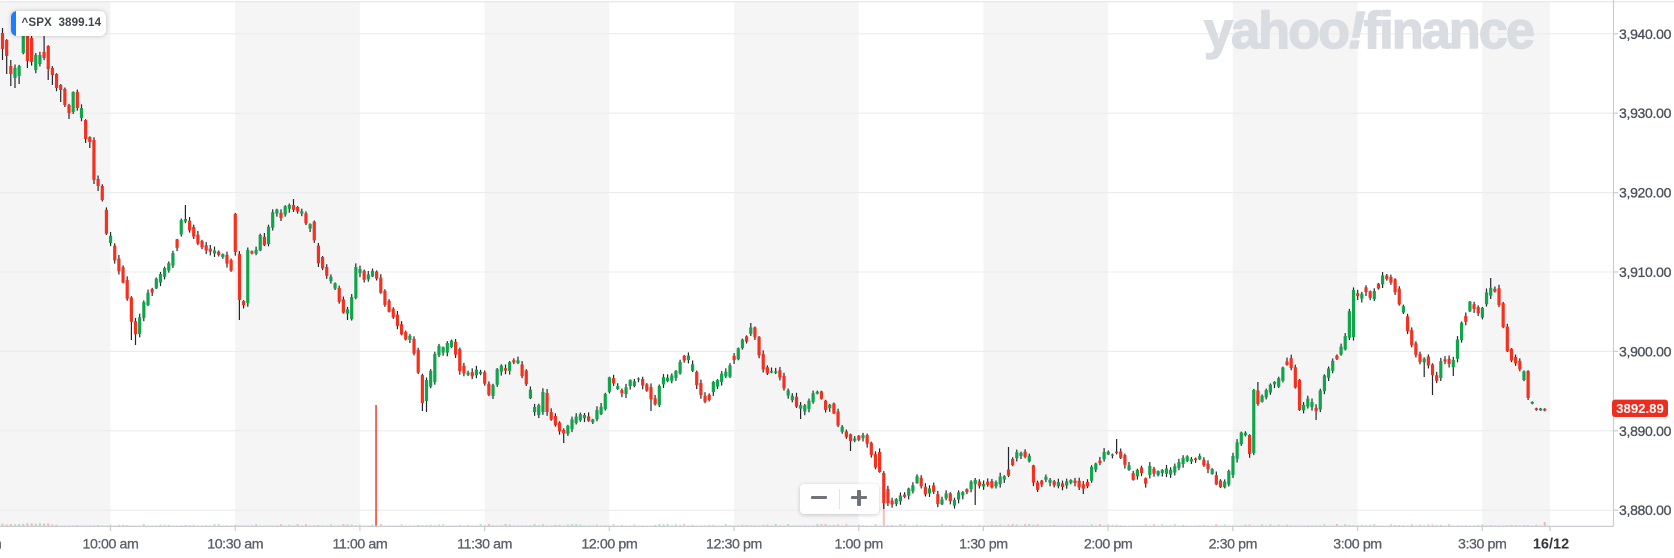  What do you see at coordinates (359, 545) in the screenshot?
I see `svg-text: 11:00 am` at bounding box center [359, 545].